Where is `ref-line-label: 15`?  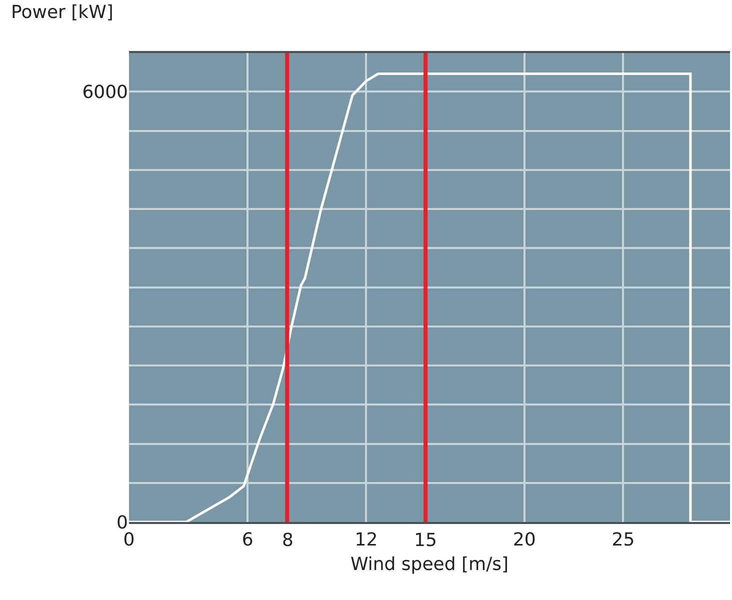
ref-line-label: 15 is located at coordinates (425, 540).